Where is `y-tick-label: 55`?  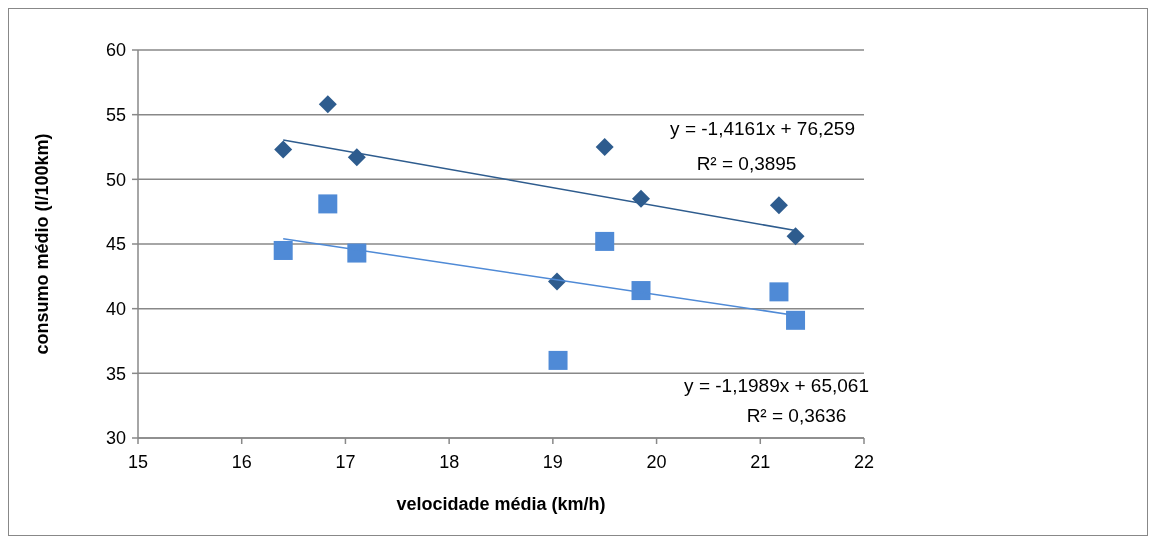
y-tick-label: 55 is located at coordinates (115, 114).